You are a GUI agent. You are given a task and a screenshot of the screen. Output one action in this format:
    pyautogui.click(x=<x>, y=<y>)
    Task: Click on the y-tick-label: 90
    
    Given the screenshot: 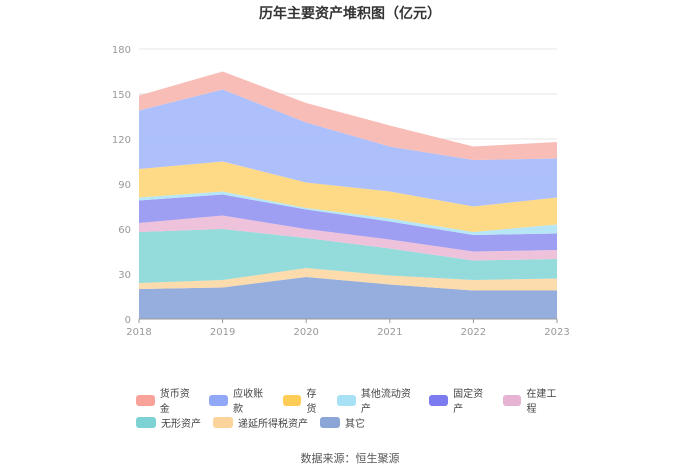 What is the action you would take?
    pyautogui.click(x=124, y=185)
    